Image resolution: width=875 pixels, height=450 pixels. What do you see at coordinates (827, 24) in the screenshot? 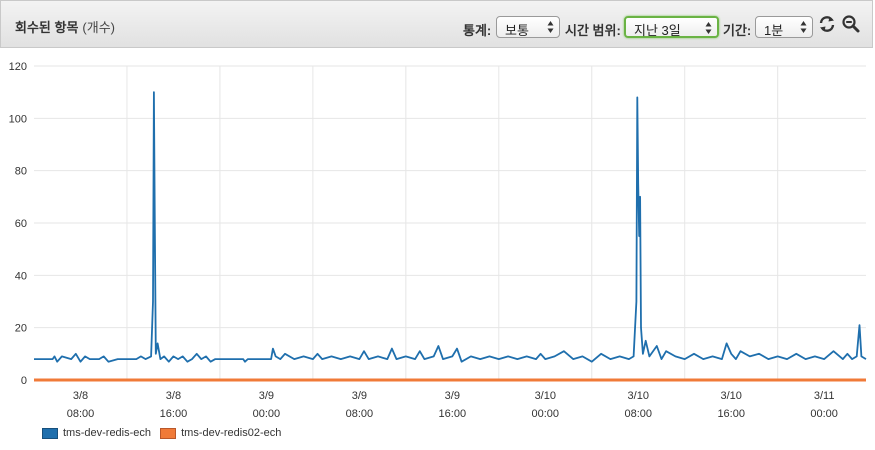
I see `refresh-icon` at bounding box center [827, 24].